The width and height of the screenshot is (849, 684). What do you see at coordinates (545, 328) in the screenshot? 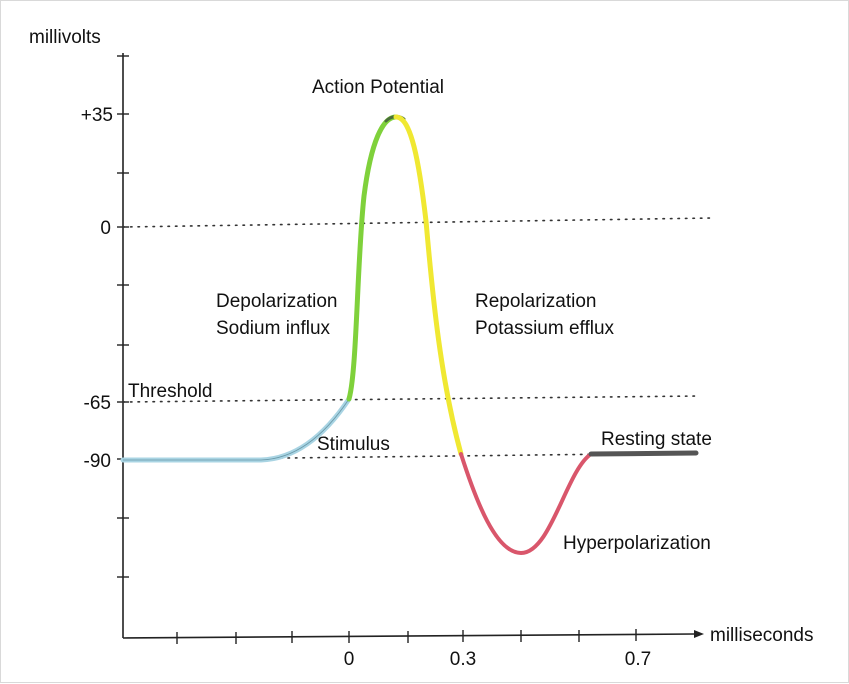
I see `potassium-efflux-label: Potassium efflux` at bounding box center [545, 328].